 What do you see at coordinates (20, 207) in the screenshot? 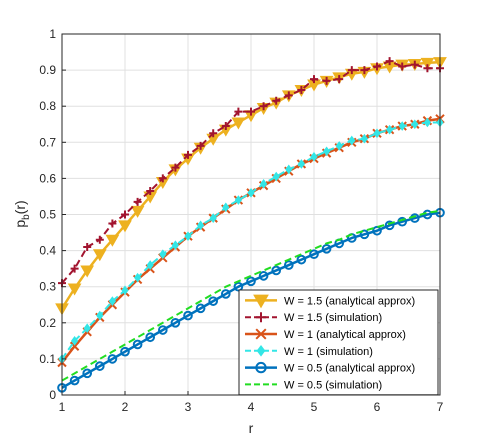
I see `y-axis-label-suffix: (r)` at bounding box center [20, 207].